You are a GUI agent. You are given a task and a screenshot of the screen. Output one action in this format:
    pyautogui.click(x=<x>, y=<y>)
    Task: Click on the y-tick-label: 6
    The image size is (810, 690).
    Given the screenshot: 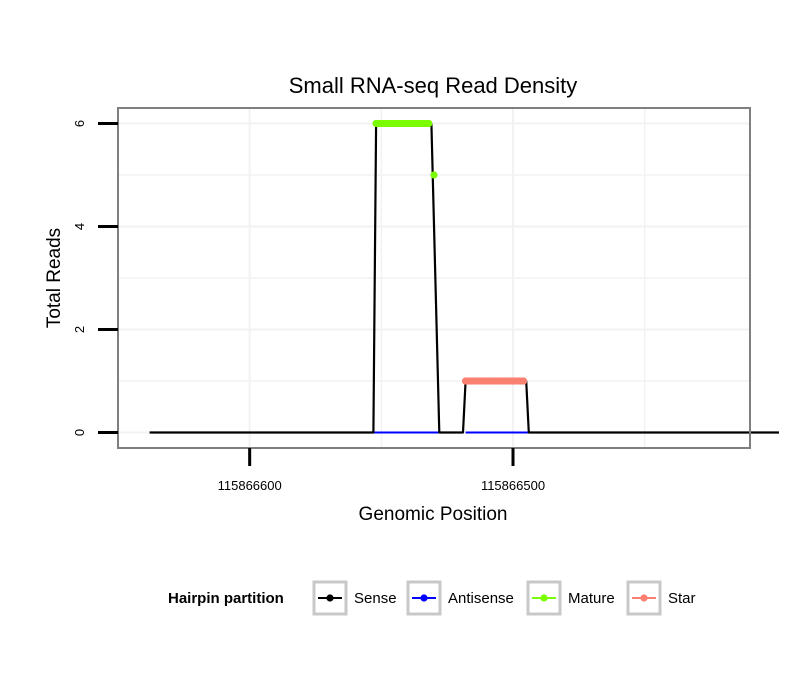 What is the action you would take?
    pyautogui.click(x=79, y=123)
    